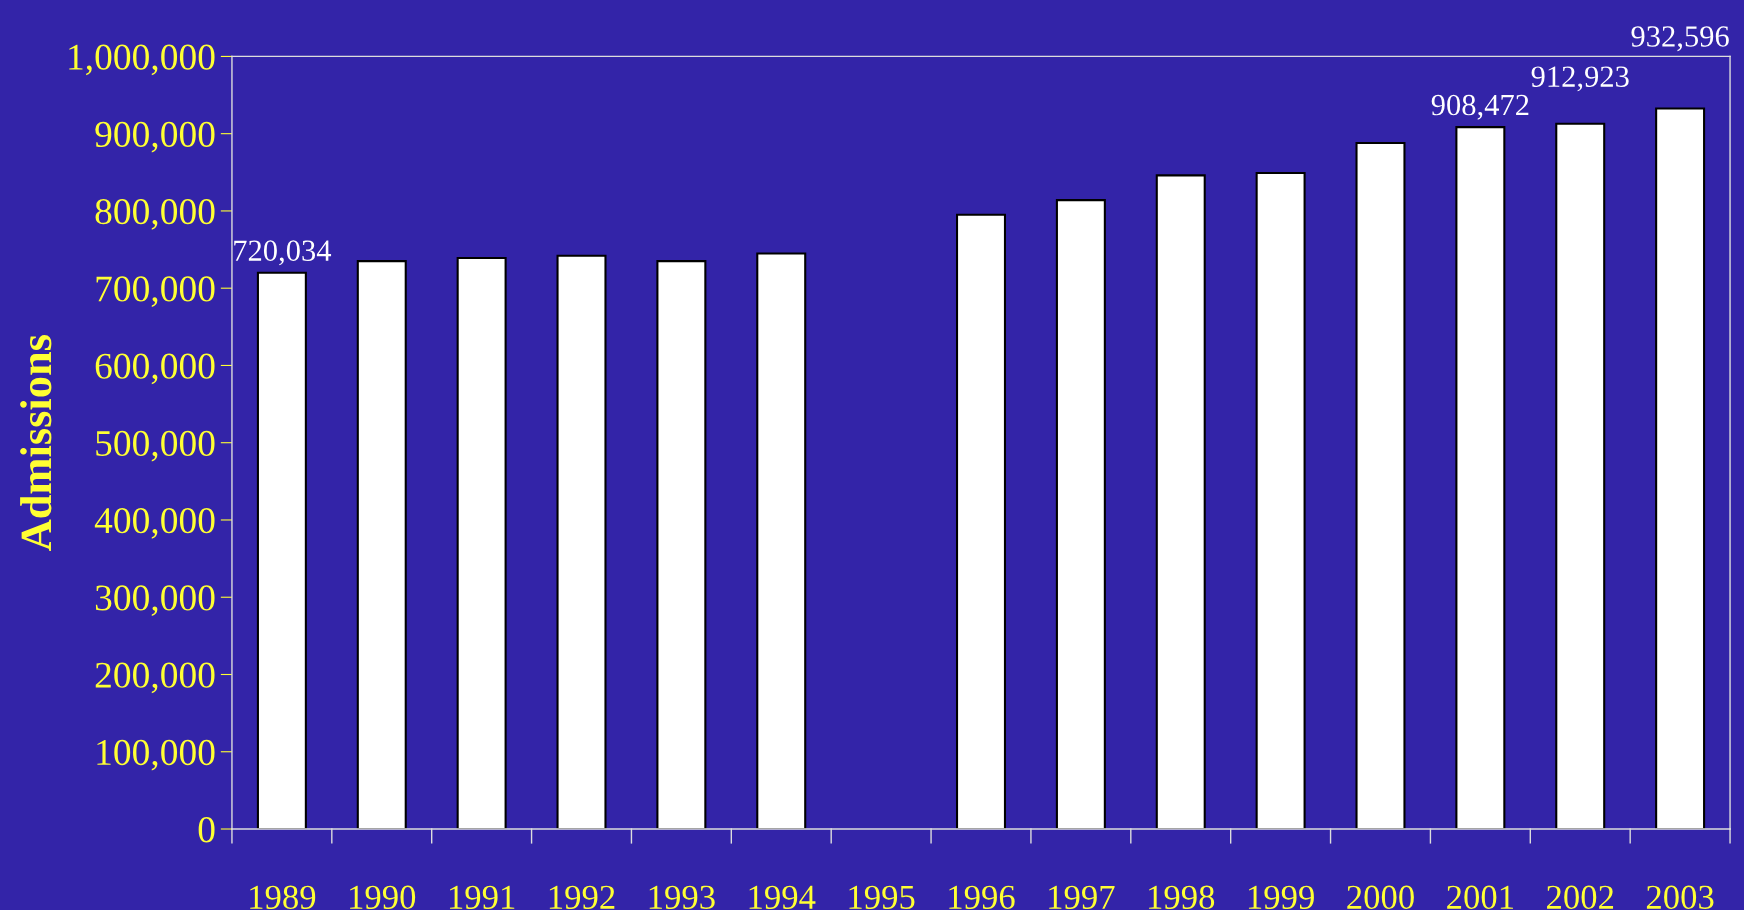 The height and width of the screenshot is (910, 1744). What do you see at coordinates (156, 755) in the screenshot?
I see `y-tick-label: 100,000` at bounding box center [156, 755].